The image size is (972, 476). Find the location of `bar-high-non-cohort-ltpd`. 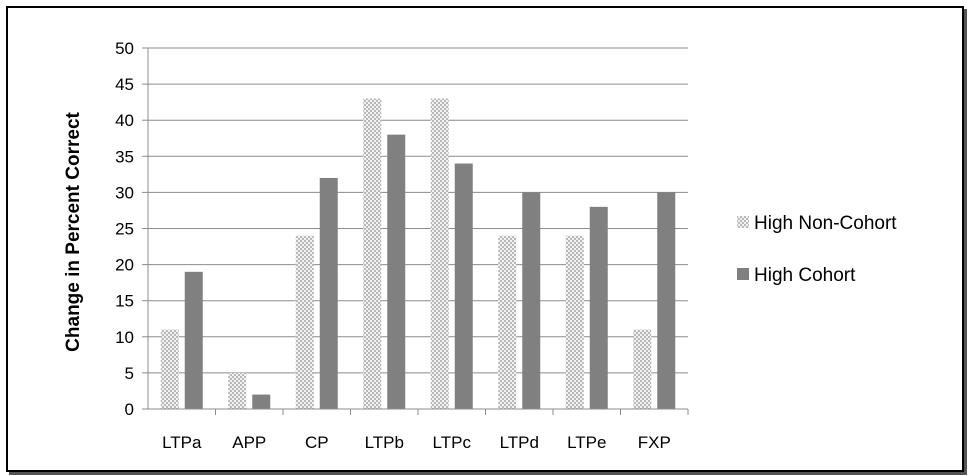

bar-high-non-cohort-ltpd is located at coordinates (507, 322).